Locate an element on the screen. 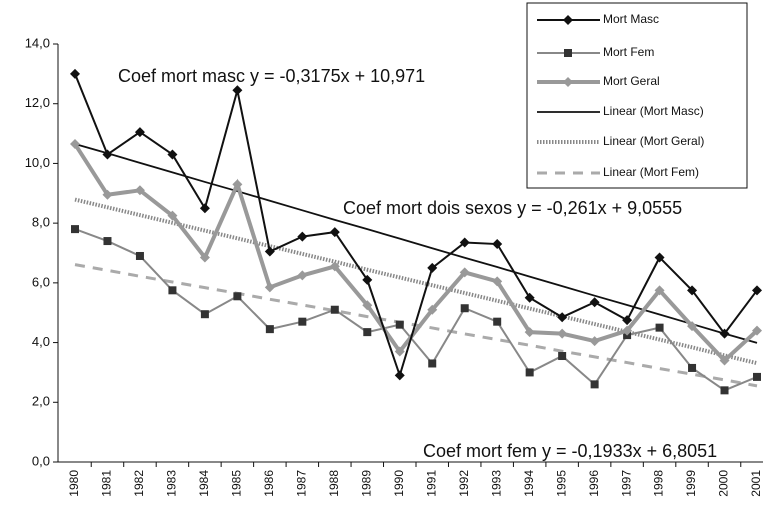  annotation: Coef mort masc y = -0,3175x + 10,971 is located at coordinates (271, 76).